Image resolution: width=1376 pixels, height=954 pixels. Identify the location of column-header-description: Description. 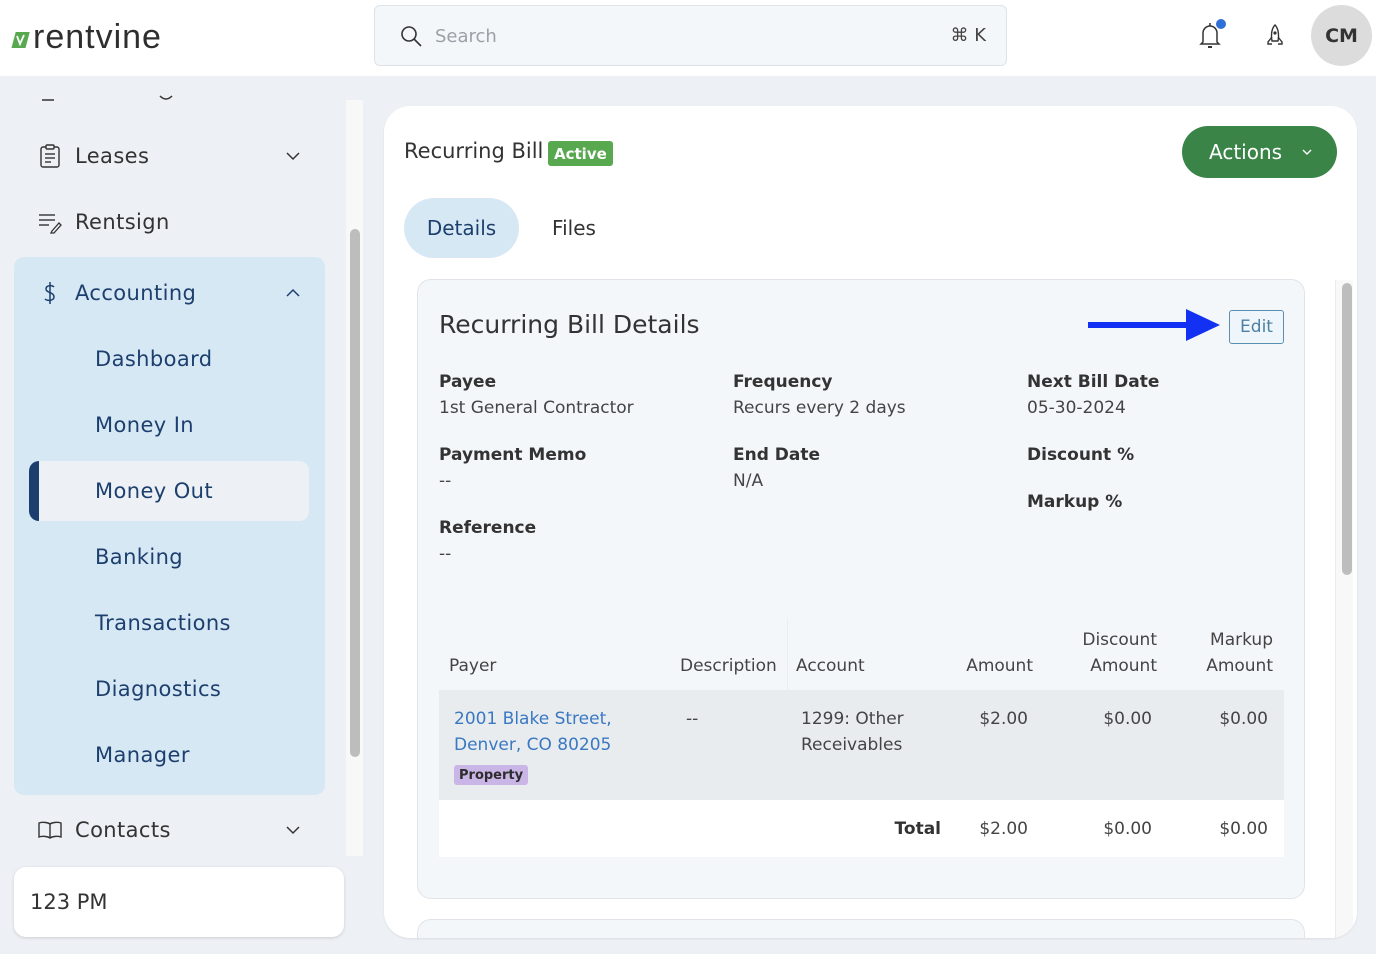
(728, 666).